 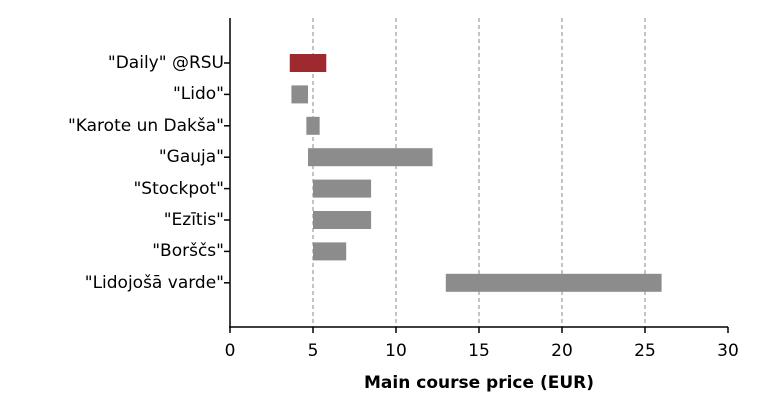 I want to click on x-tick-label: 20, so click(x=562, y=351).